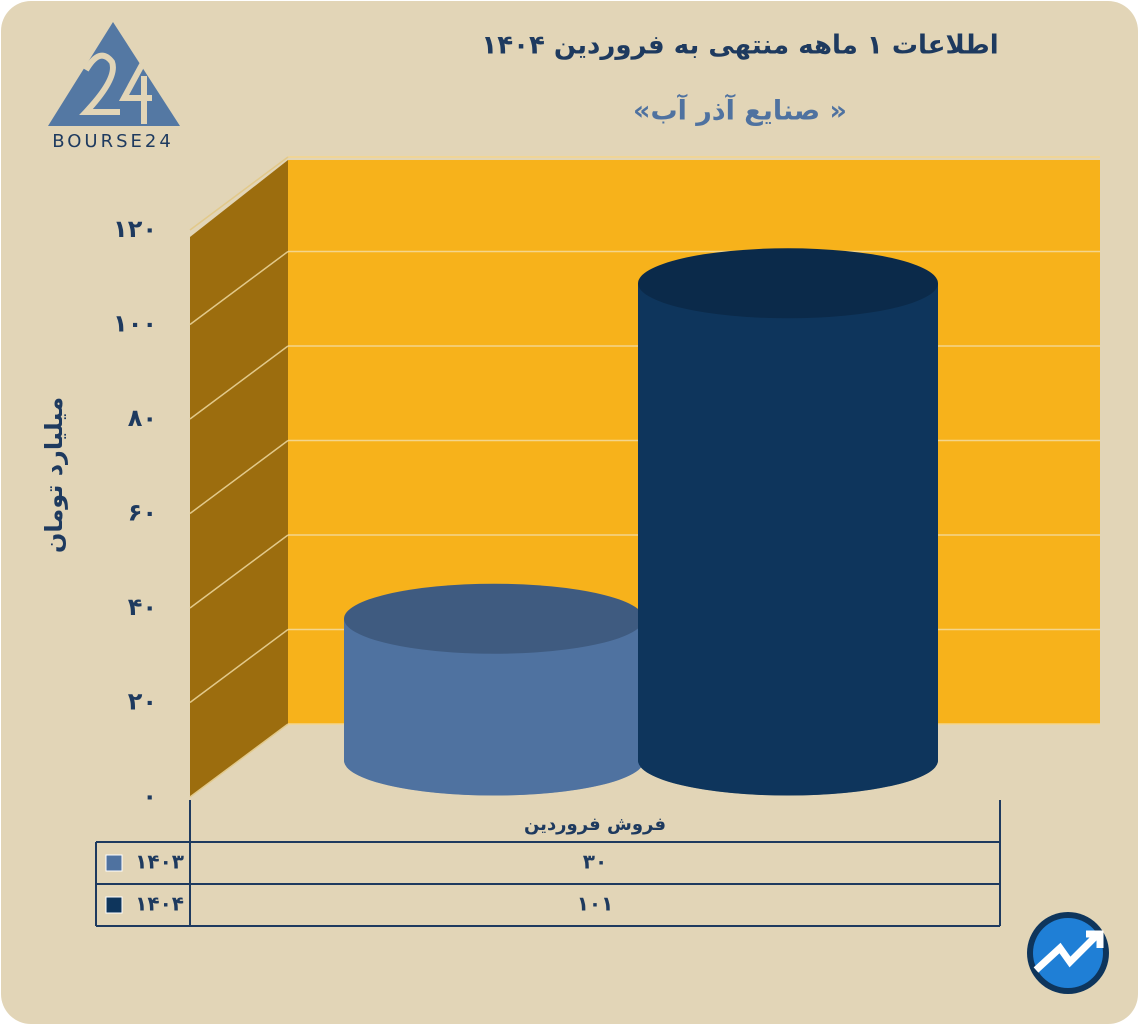 This screenshot has height=1025, width=1139. I want to click on chart-subtitle: «صنایع آذر آب », so click(740, 110).